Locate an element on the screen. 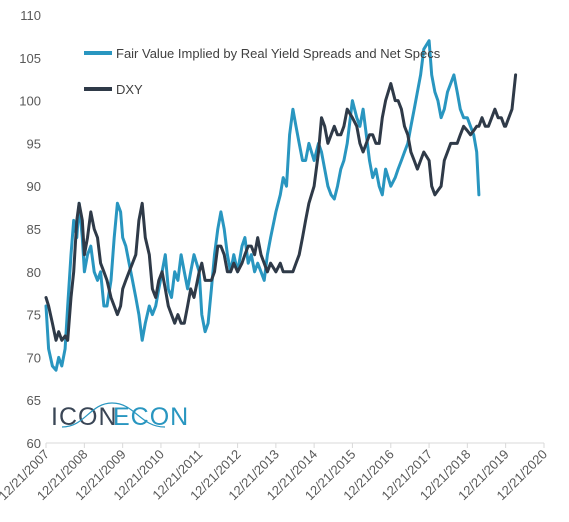 Image resolution: width=569 pixels, height=522 pixels. y-tick-label: 85 is located at coordinates (34, 229).